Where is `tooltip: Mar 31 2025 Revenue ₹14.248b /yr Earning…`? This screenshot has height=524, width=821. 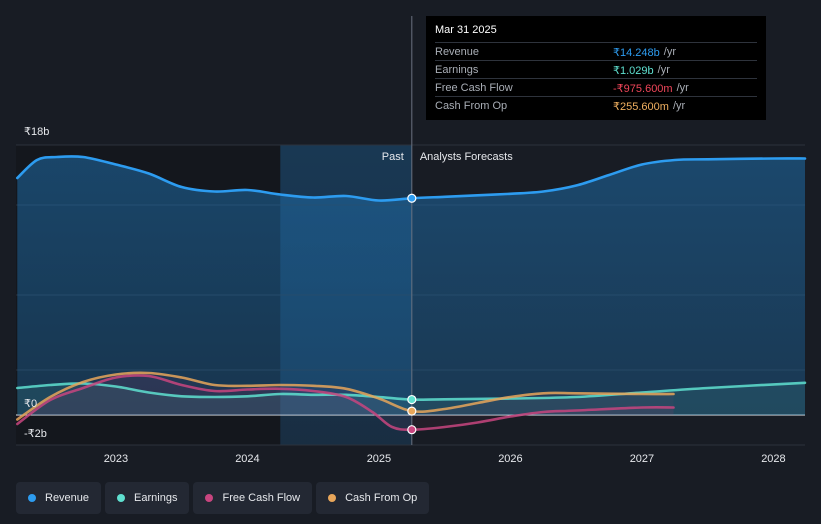 tooltip: Mar 31 2025 Revenue ₹14.248b /yr Earning… is located at coordinates (596, 68).